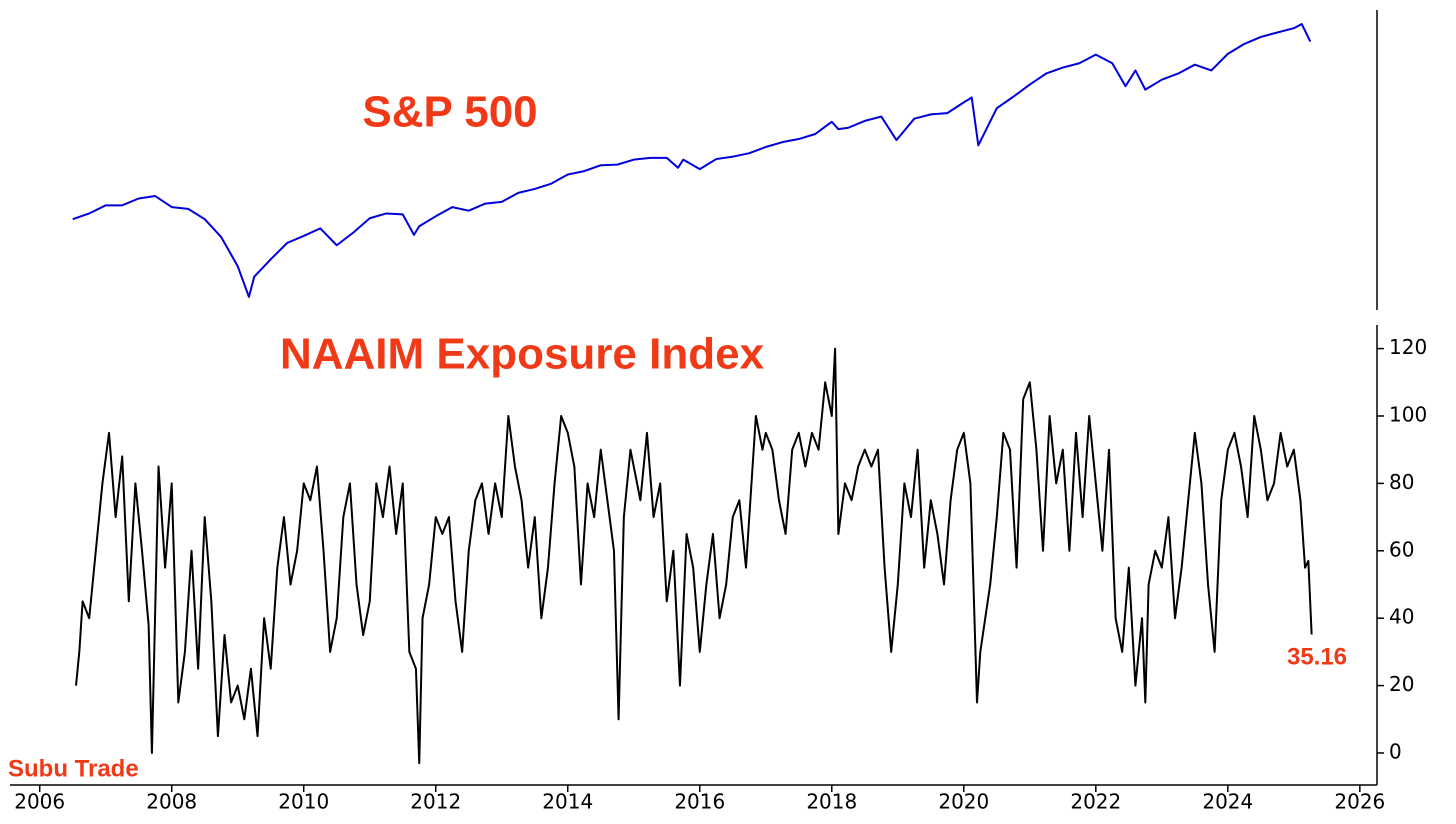 Image resolution: width=1456 pixels, height=824 pixels. I want to click on x-tick-label: 2010, so click(303, 802).